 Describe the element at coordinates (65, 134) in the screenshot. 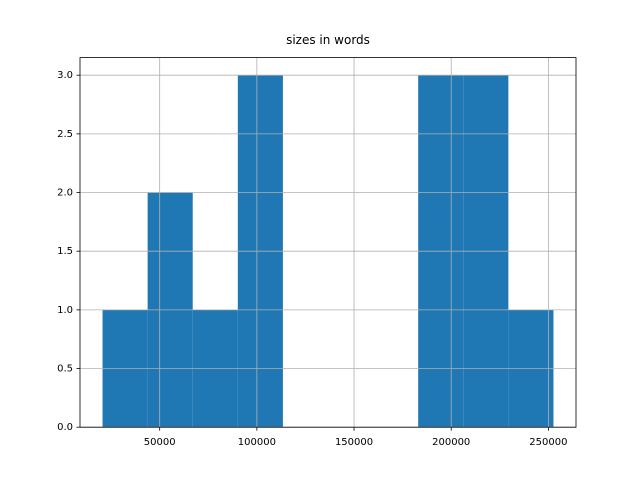

I see `y-tick-label: 2.5` at that location.